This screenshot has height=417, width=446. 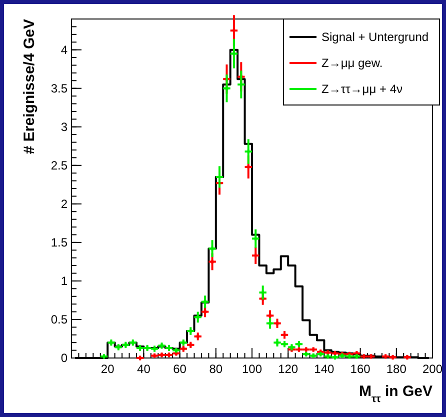 What do you see at coordinates (288, 369) in the screenshot?
I see `x-tick-label: 120` at bounding box center [288, 369].